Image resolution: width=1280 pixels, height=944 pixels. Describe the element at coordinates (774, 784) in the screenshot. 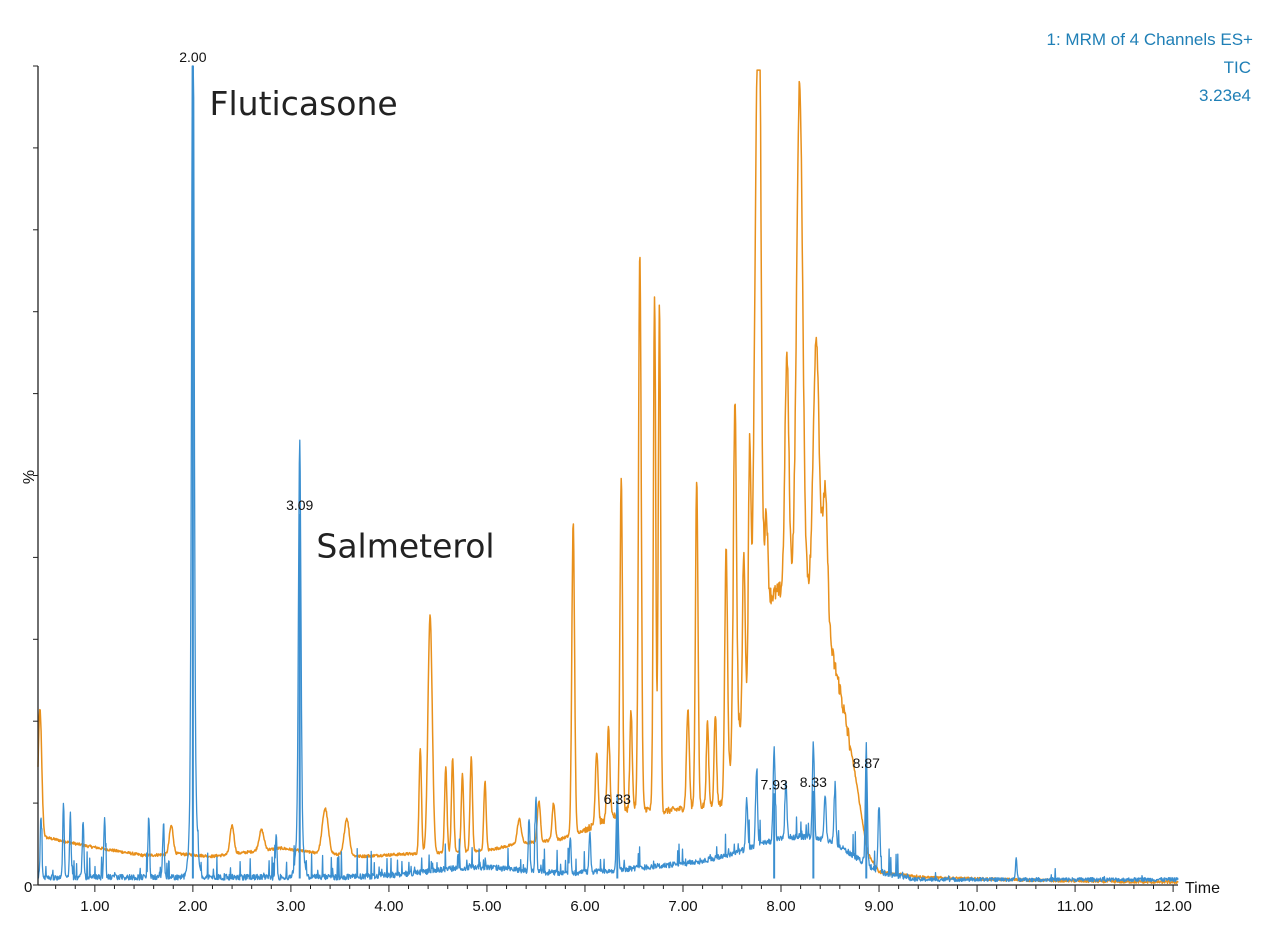

I see `peak-label: 7.93` at that location.